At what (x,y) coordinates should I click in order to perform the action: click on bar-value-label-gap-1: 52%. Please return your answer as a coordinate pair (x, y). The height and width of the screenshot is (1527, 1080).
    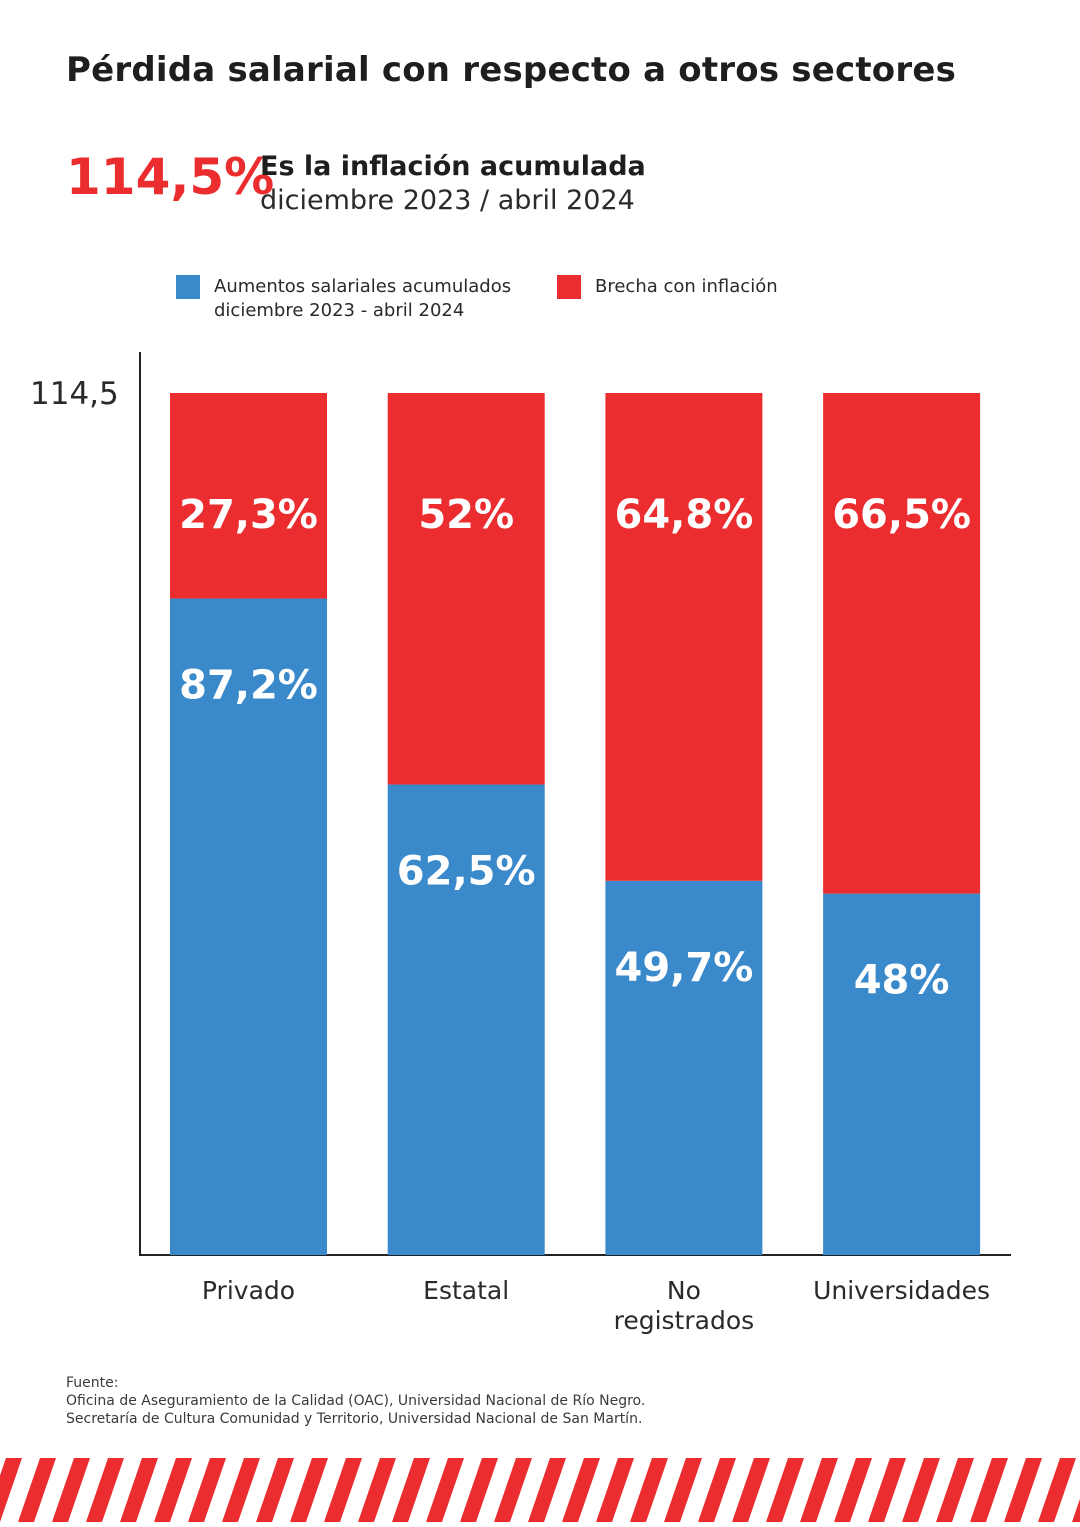
    Looking at the image, I should click on (466, 515).